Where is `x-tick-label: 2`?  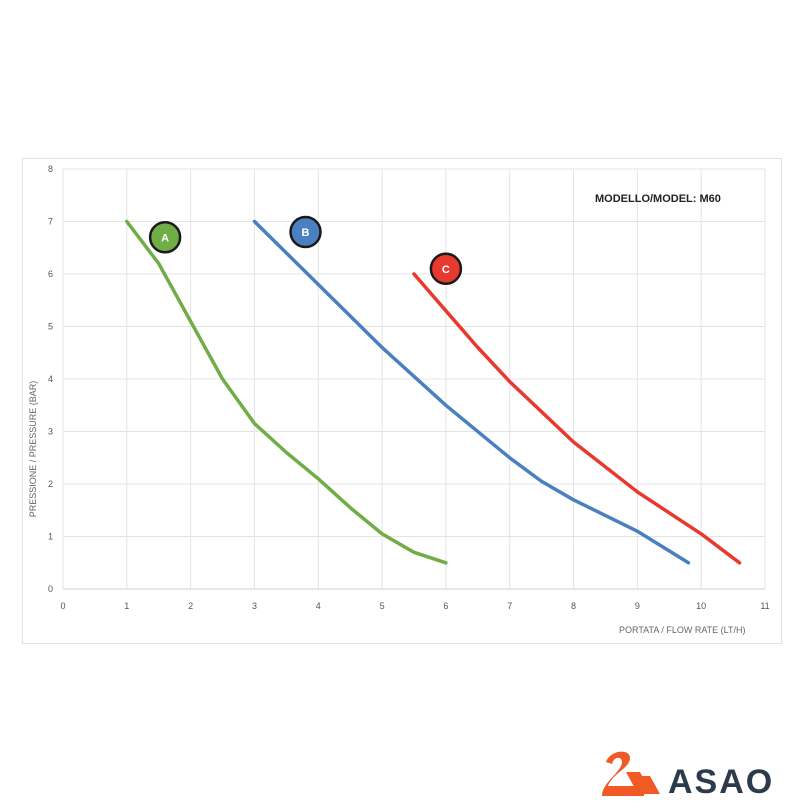 x-tick-label: 2 is located at coordinates (190, 606).